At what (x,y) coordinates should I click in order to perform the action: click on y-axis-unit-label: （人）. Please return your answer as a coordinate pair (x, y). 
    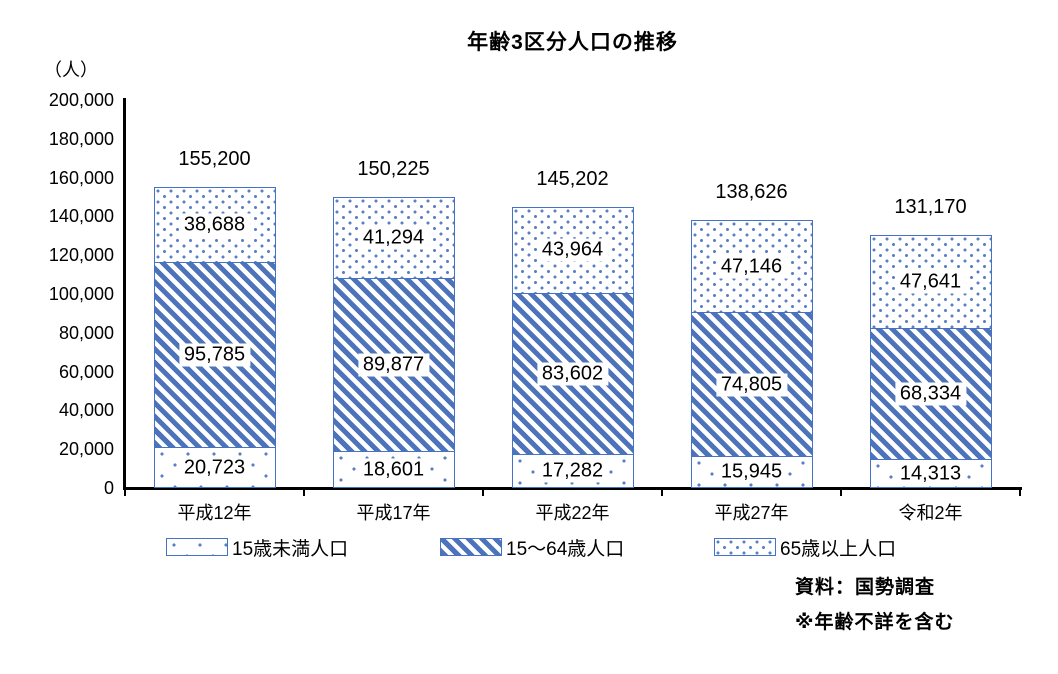
    Looking at the image, I should click on (71, 70).